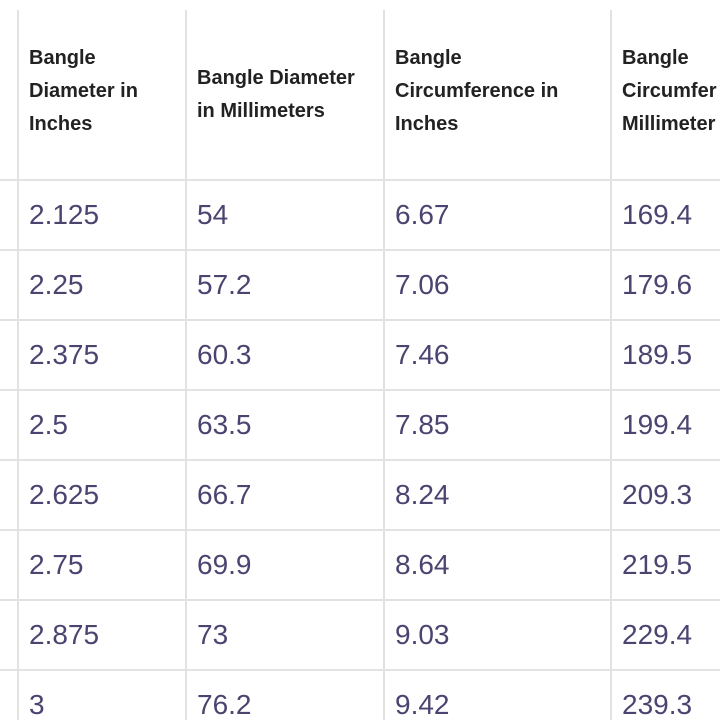  I want to click on cell-circumference-inches: 7.85, so click(498, 425).